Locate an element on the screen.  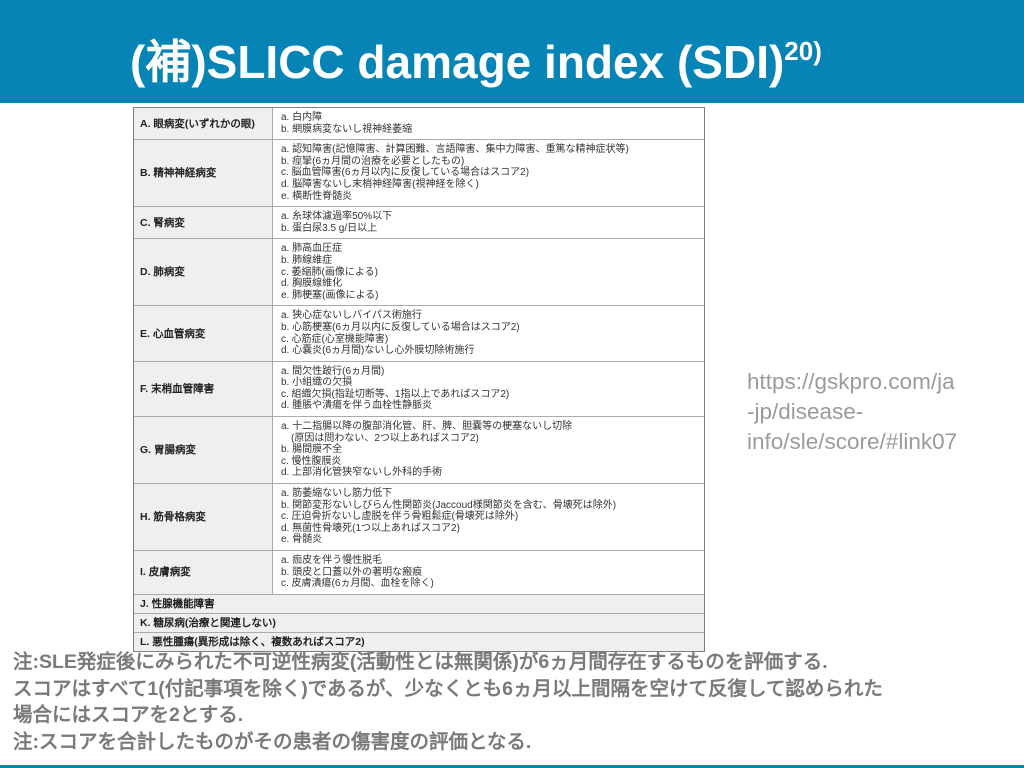
row-item: b. 頭皮と口蓋以外の著明な瘢痕 is located at coordinates (352, 572).